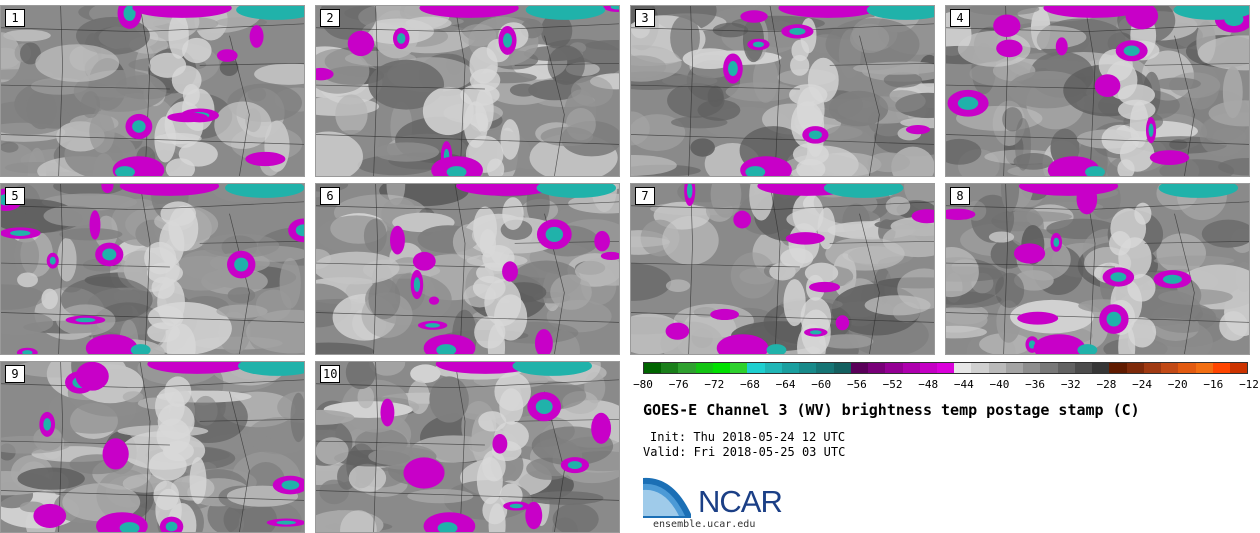 The image size is (1260, 533). I want to click on postage-stamp-panel: 4, so click(1097, 91).